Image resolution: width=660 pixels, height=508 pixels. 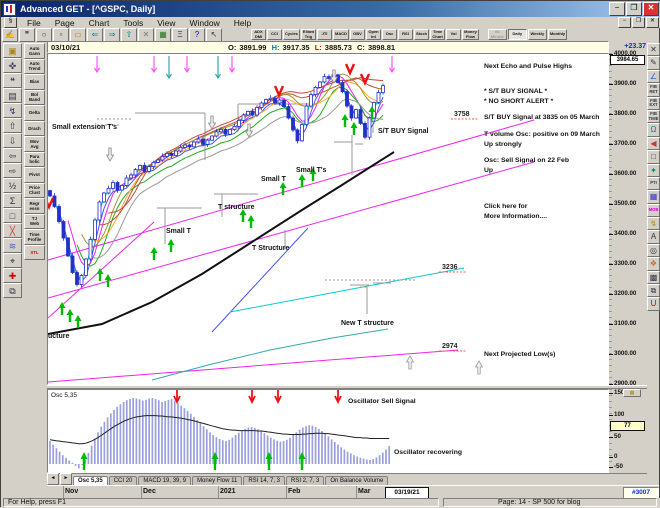 I want to click on menu-chart: Chart, so click(x=99, y=22).